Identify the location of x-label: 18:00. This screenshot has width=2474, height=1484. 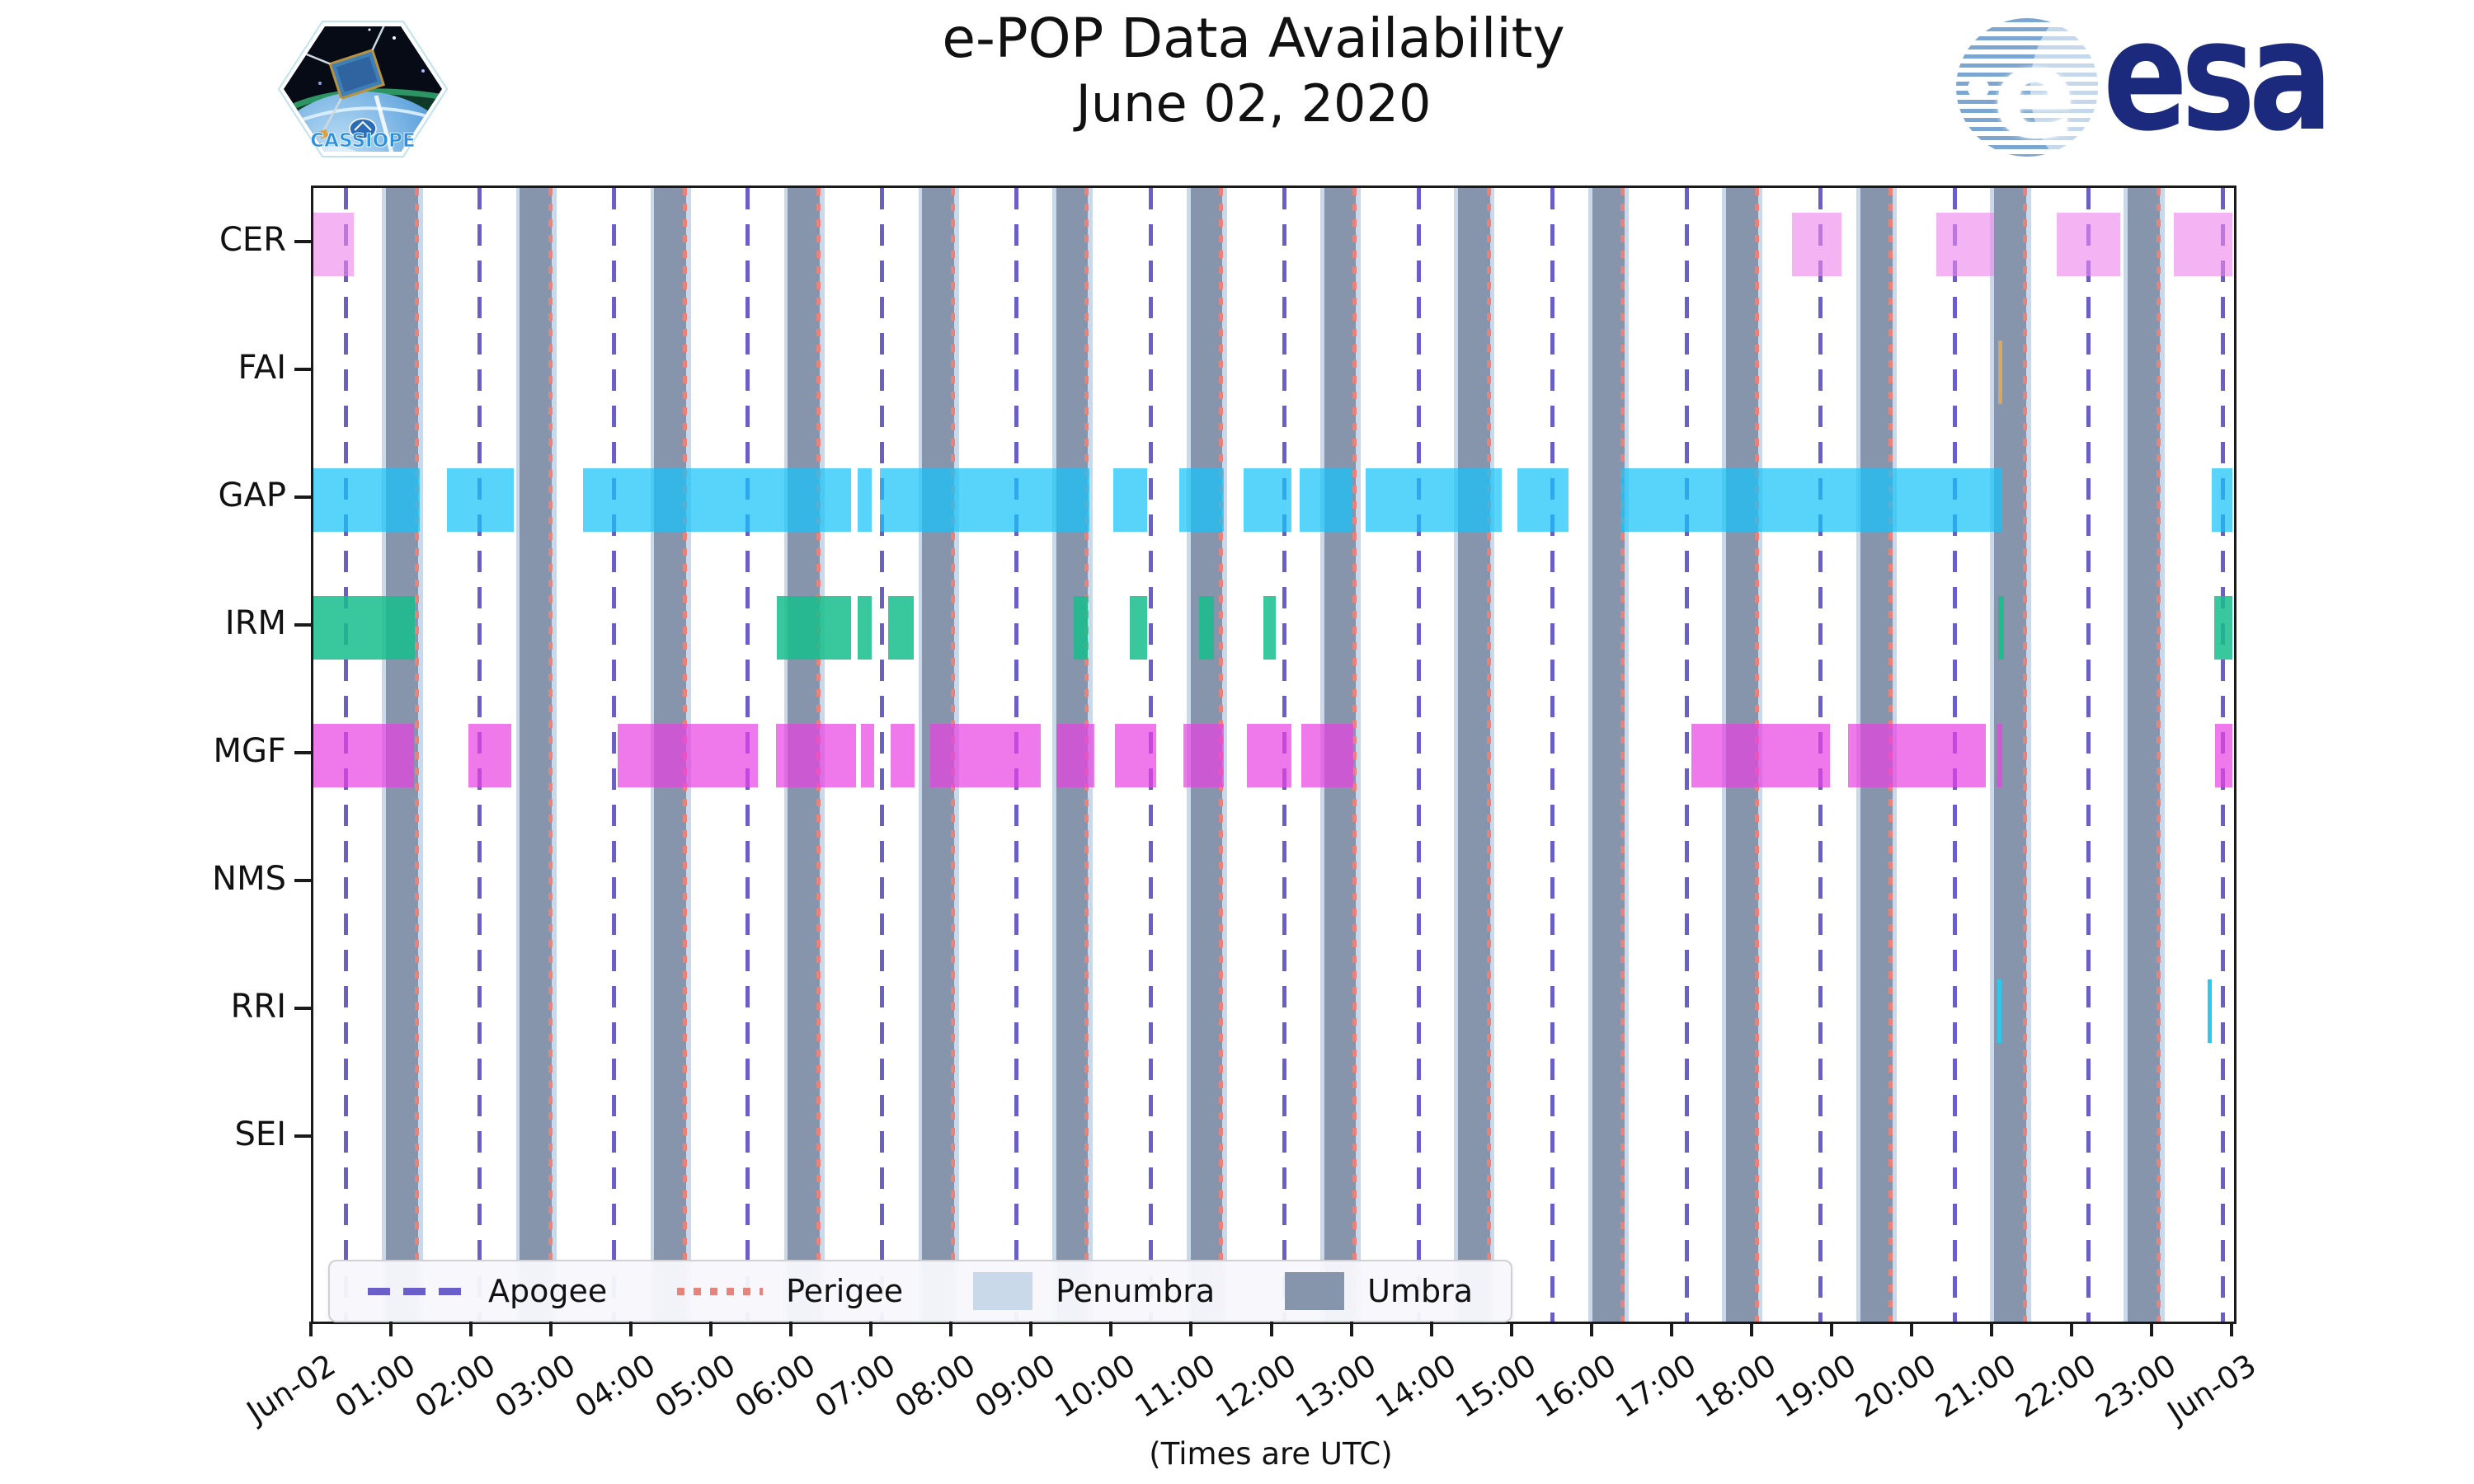
(1736, 1386).